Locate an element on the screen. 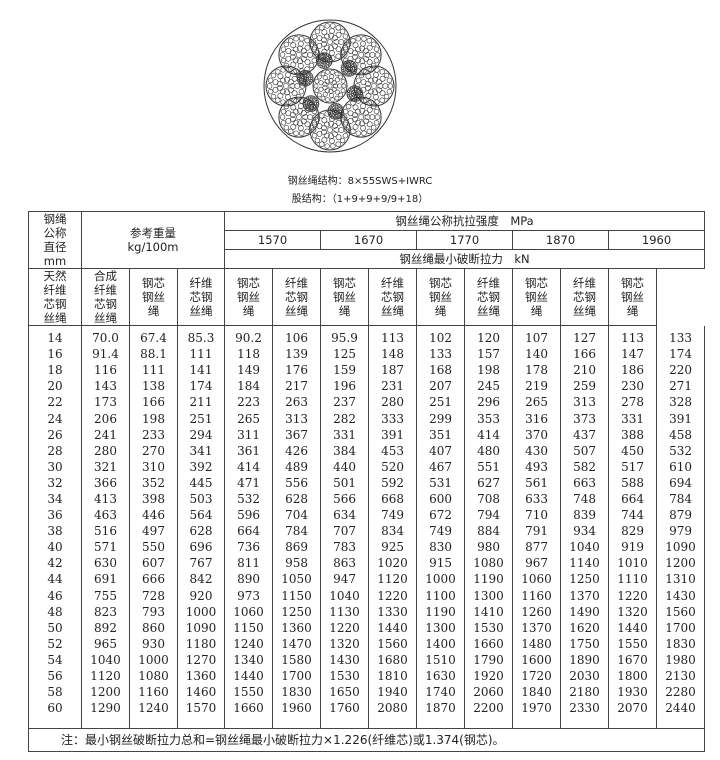 The image size is (720, 760). value-cell: 628 is located at coordinates (297, 499).